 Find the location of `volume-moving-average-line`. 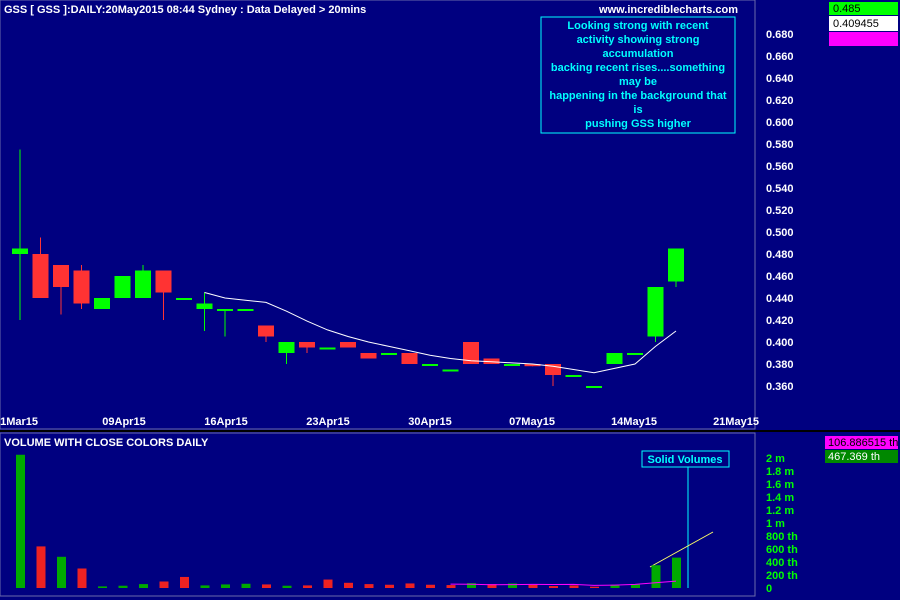

volume-moving-average-line is located at coordinates (563, 583).